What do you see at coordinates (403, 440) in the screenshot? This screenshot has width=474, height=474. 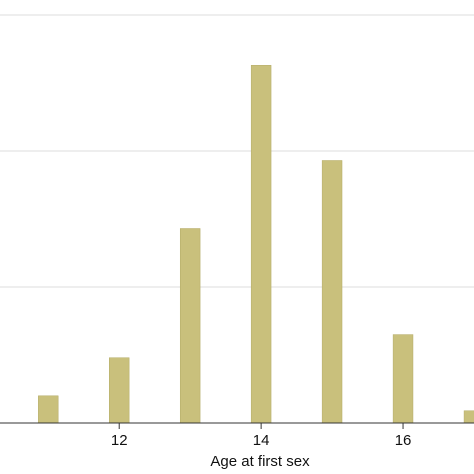 I see `x-tick-label: 16` at bounding box center [403, 440].